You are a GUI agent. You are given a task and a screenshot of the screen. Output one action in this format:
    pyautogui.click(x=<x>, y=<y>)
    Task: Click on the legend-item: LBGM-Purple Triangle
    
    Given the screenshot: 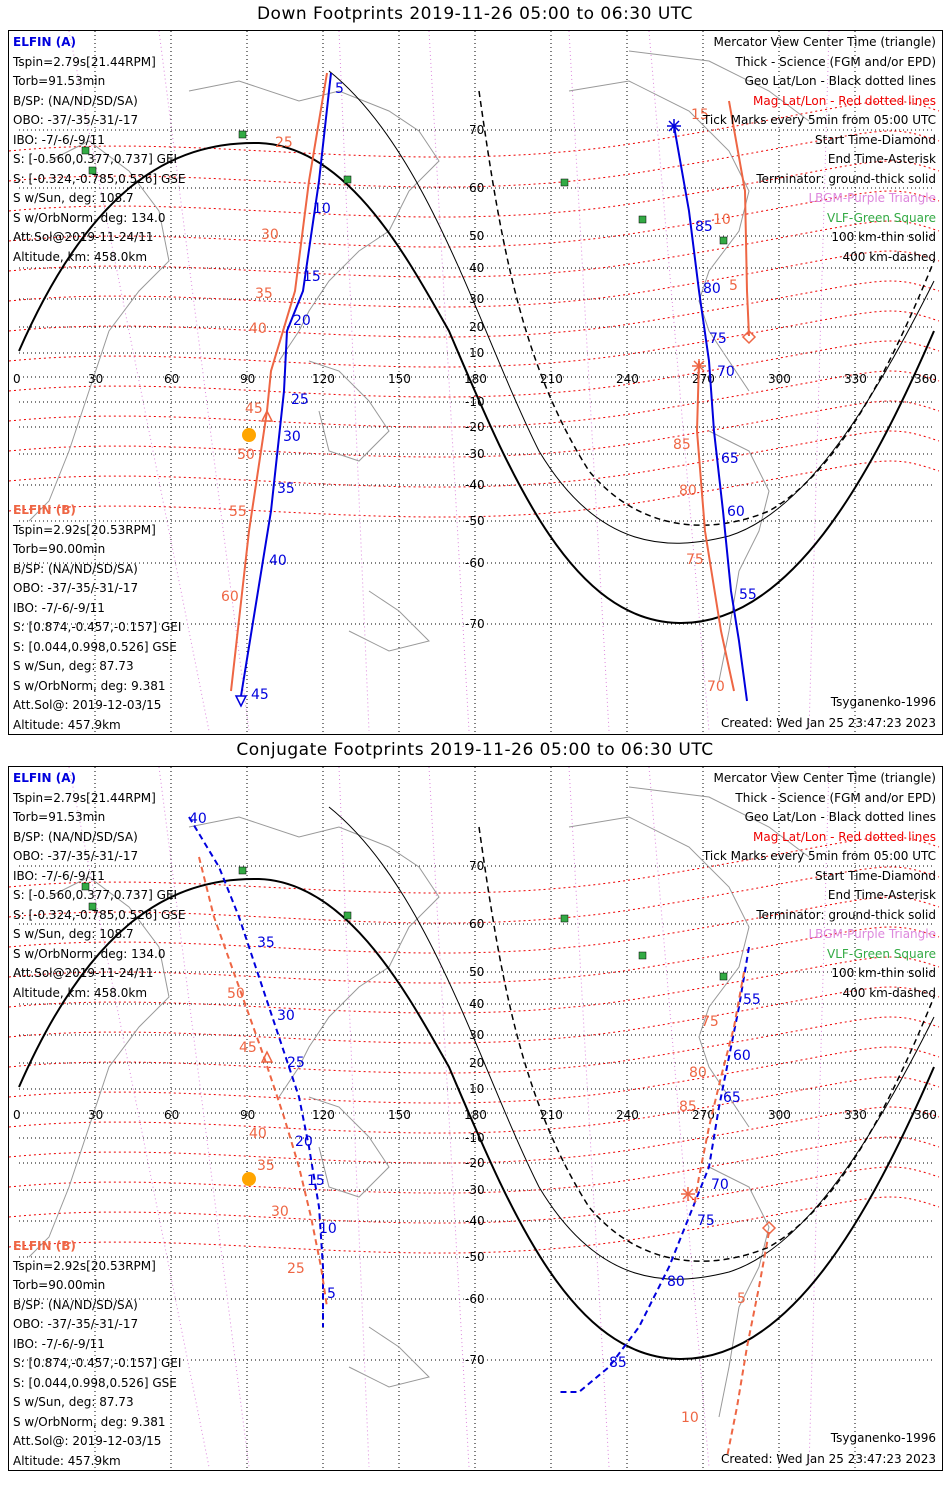 What is the action you would take?
    pyautogui.click(x=872, y=198)
    